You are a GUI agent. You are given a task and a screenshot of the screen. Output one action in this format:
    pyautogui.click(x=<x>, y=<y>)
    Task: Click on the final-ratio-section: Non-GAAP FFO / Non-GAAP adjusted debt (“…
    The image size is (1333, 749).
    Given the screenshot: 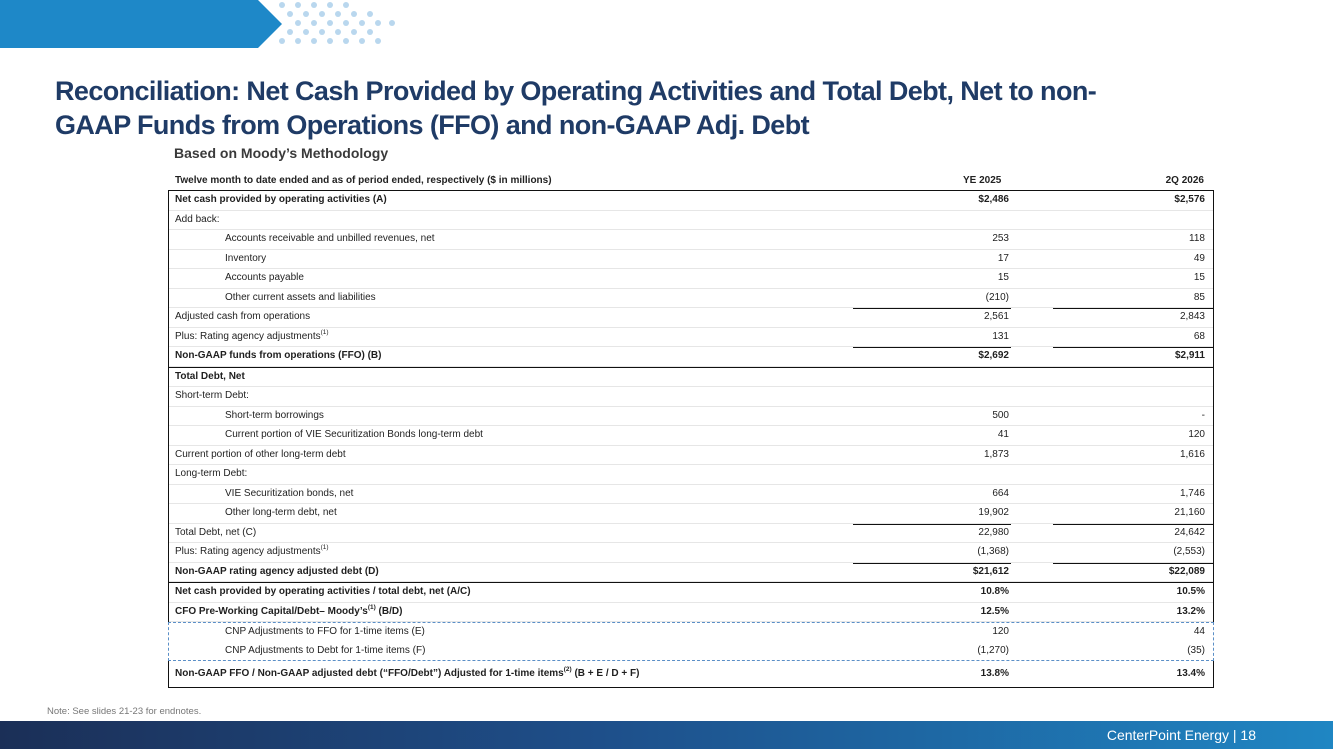 What is the action you would take?
    pyautogui.click(x=691, y=674)
    